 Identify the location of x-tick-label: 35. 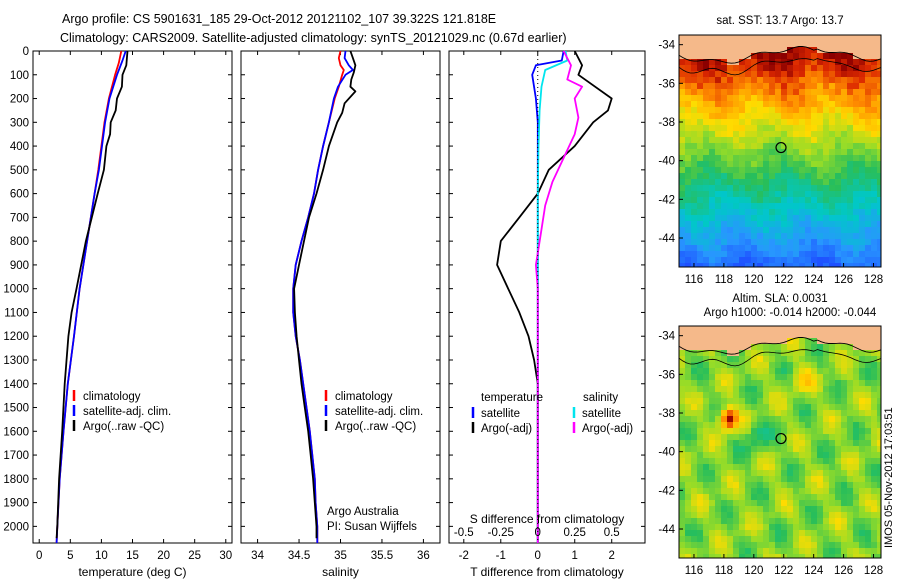
(340, 556).